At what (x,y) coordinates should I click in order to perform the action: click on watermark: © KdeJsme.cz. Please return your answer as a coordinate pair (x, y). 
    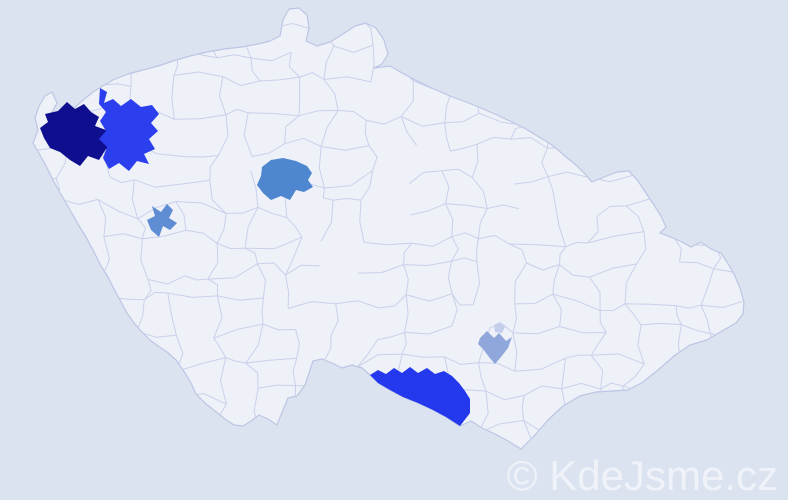
    Looking at the image, I should click on (642, 475).